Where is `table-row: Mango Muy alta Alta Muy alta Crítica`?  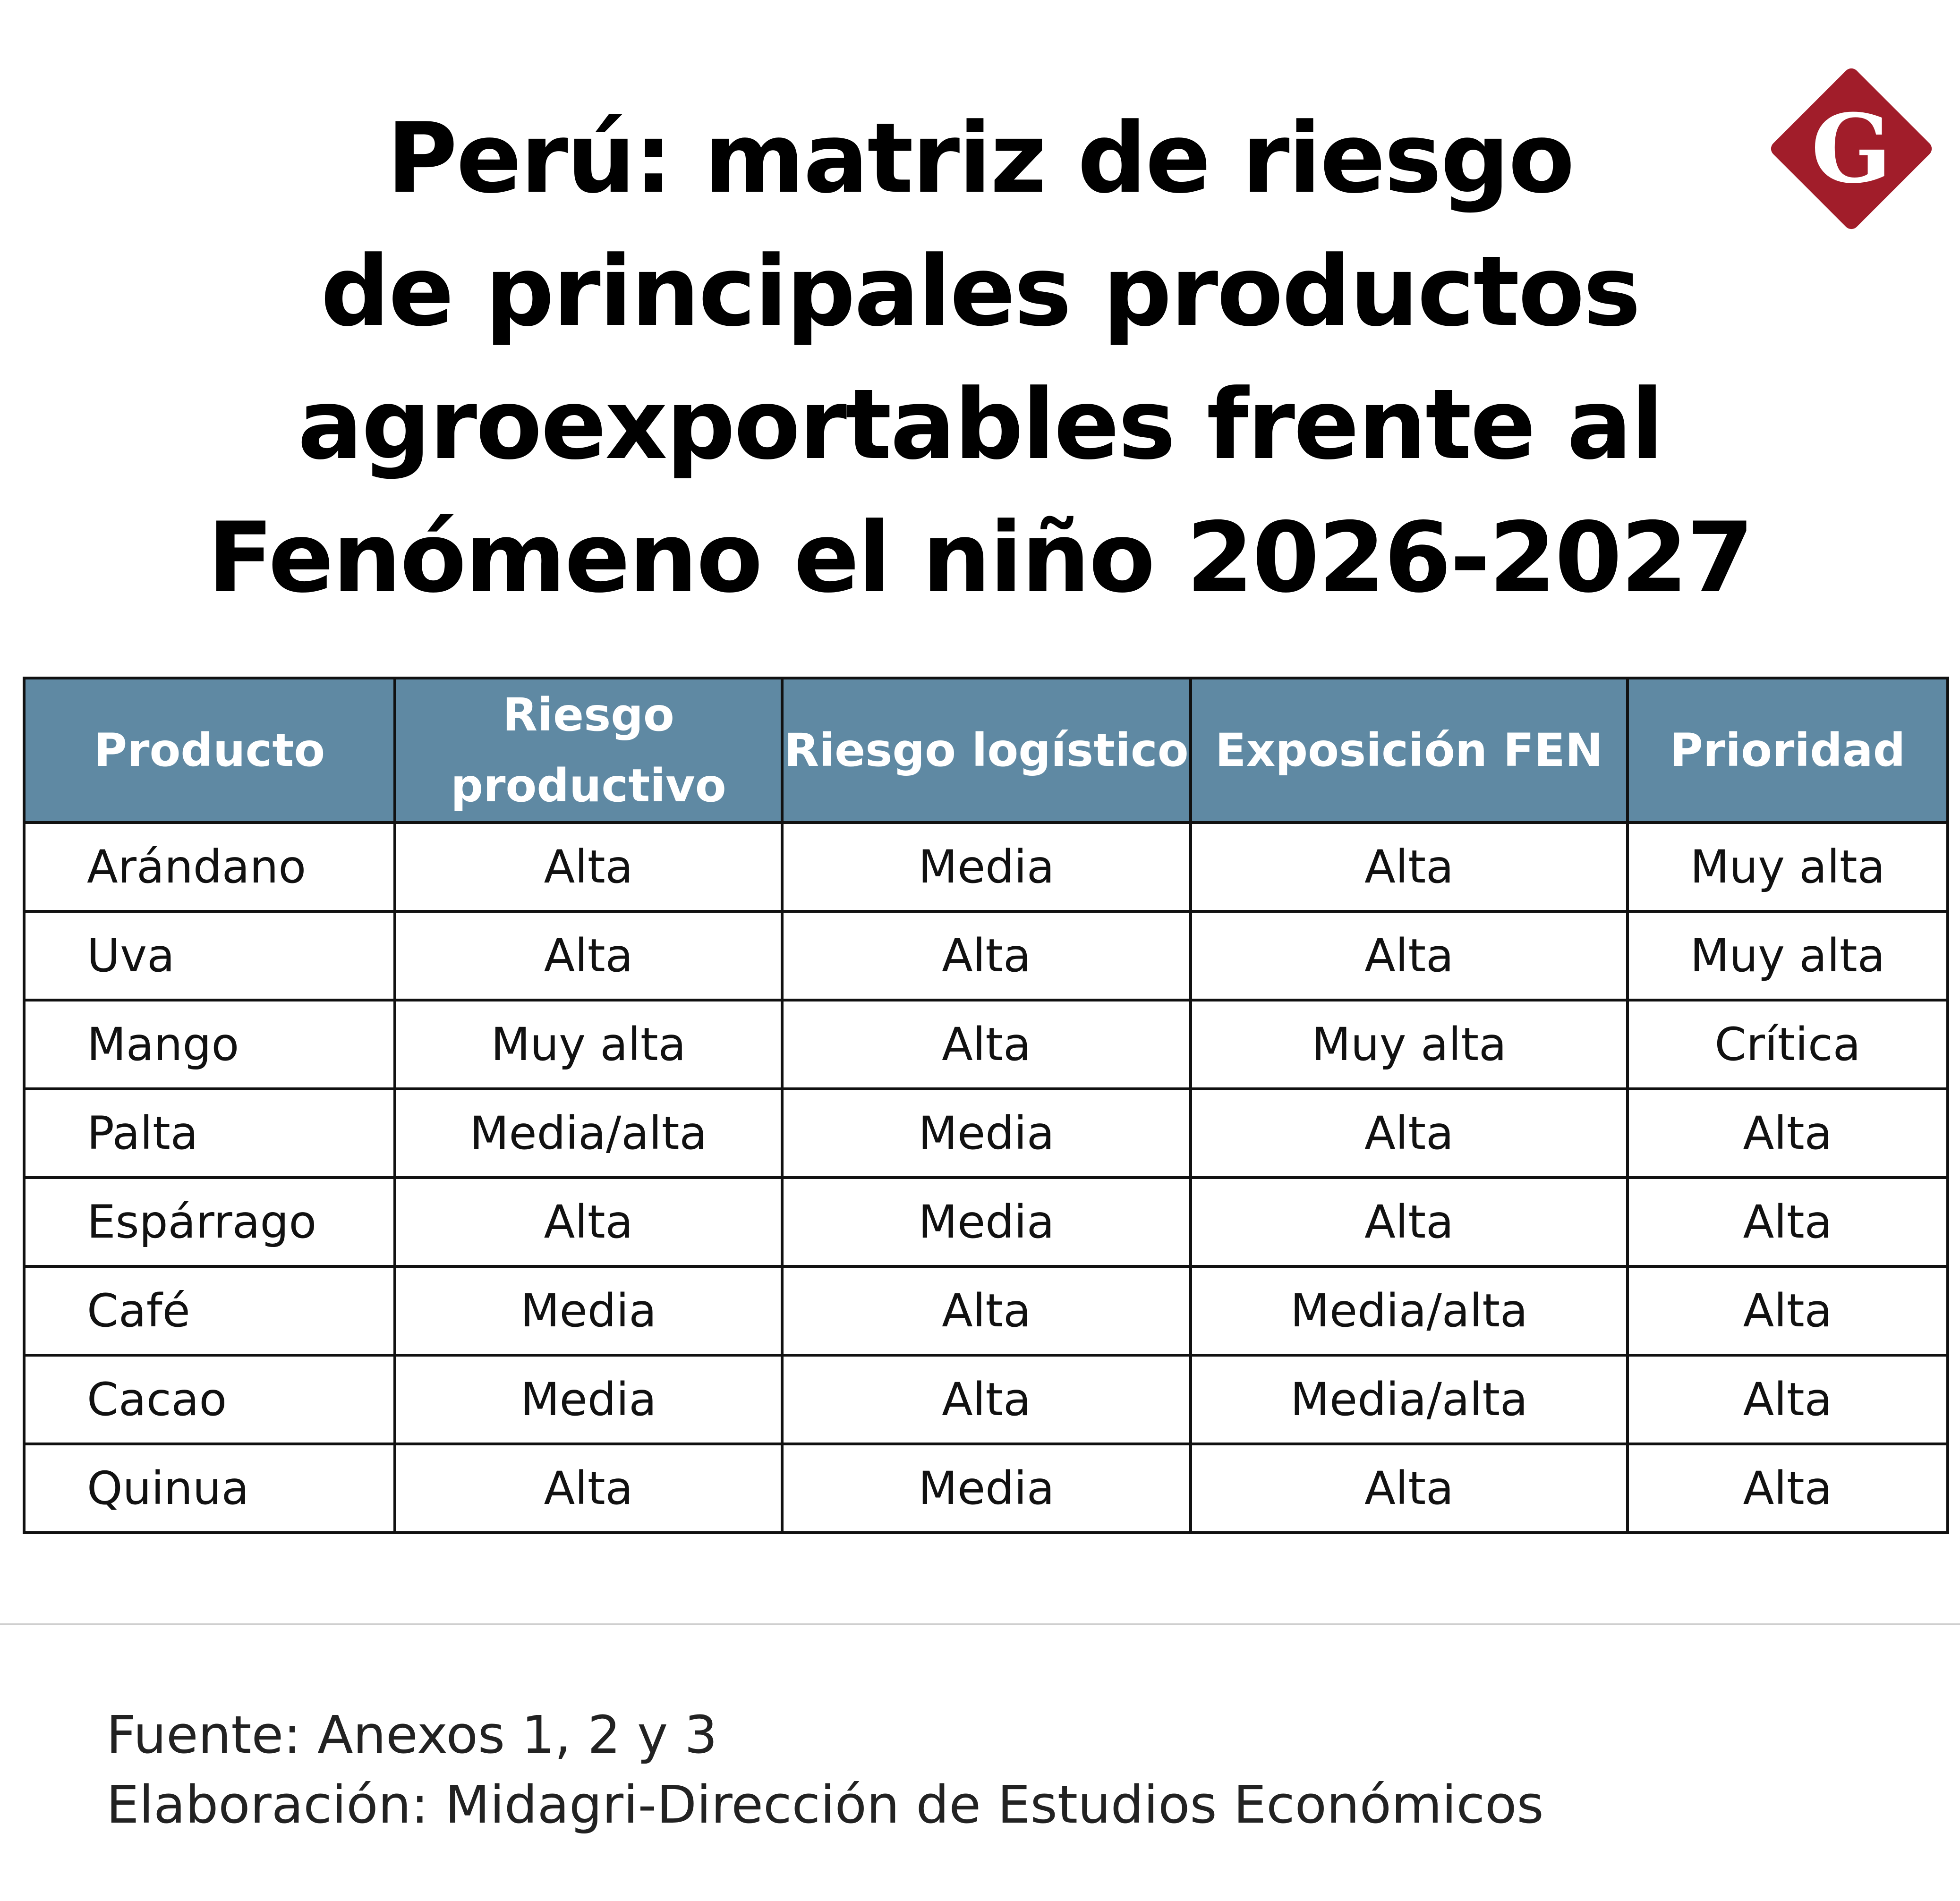 table-row: Mango Muy alta Alta Muy alta Crítica is located at coordinates (986, 1044).